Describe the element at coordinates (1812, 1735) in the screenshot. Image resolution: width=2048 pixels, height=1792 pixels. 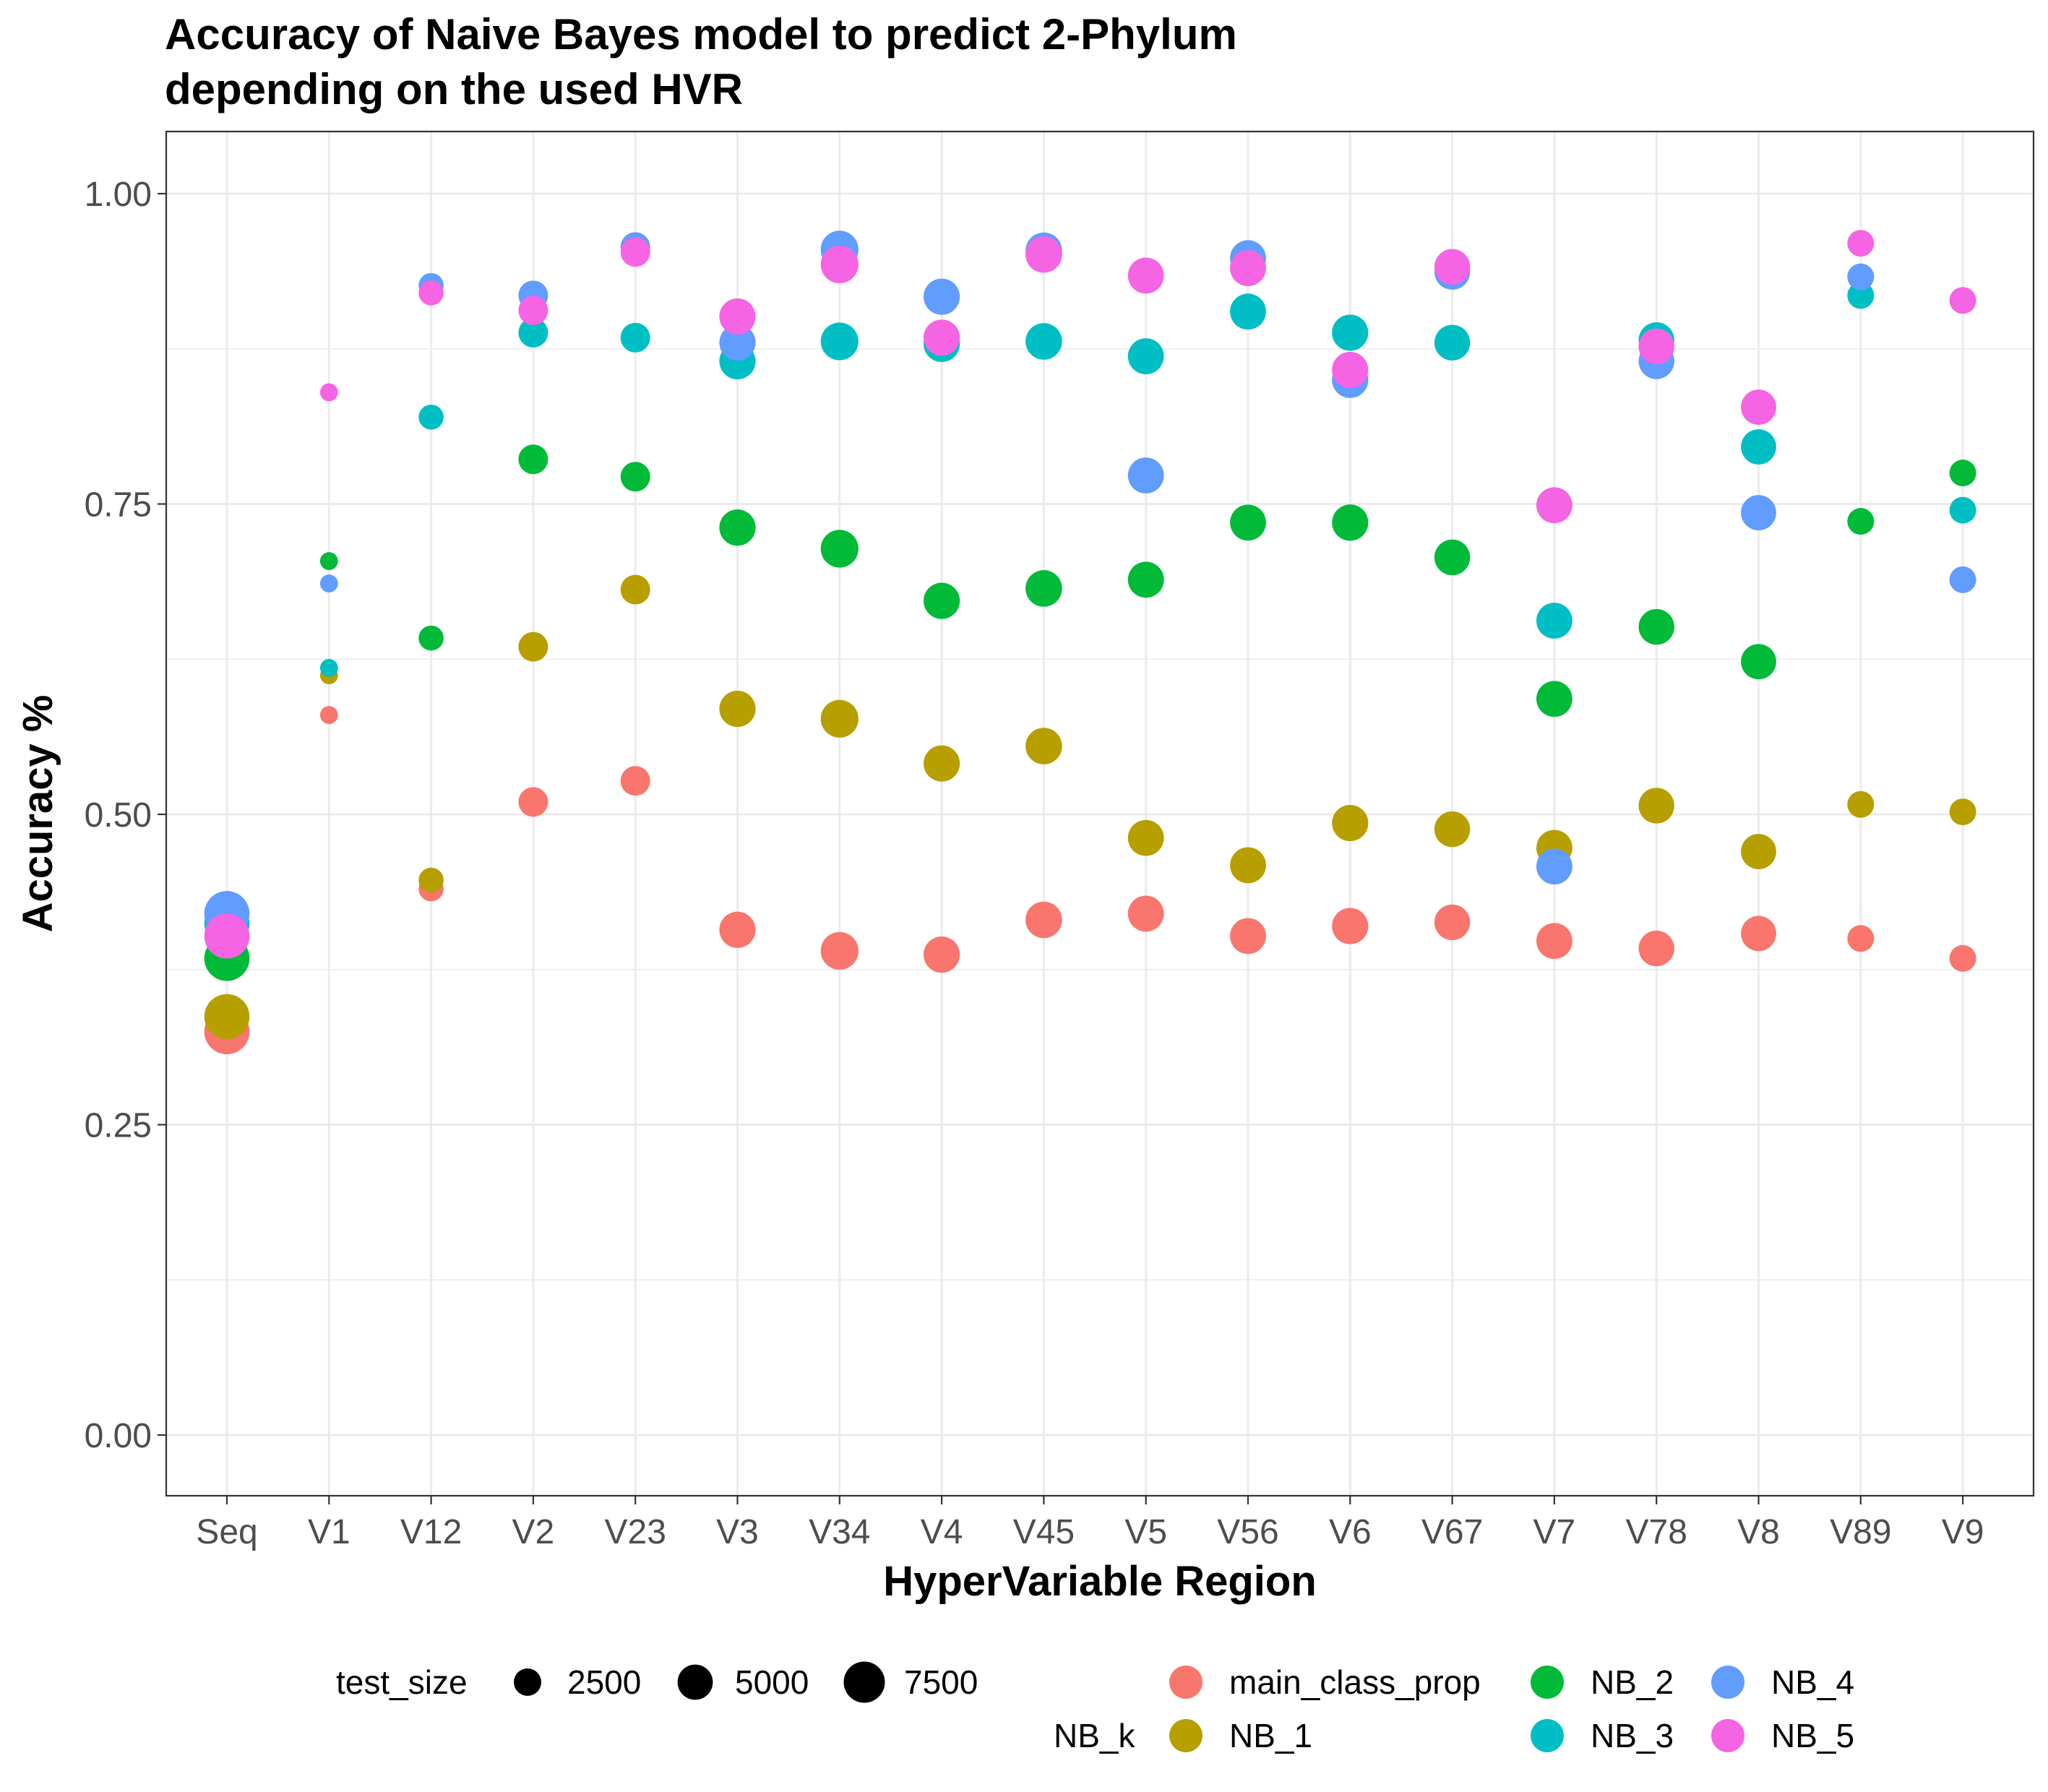
I see `color-legend-label: NB_5` at that location.